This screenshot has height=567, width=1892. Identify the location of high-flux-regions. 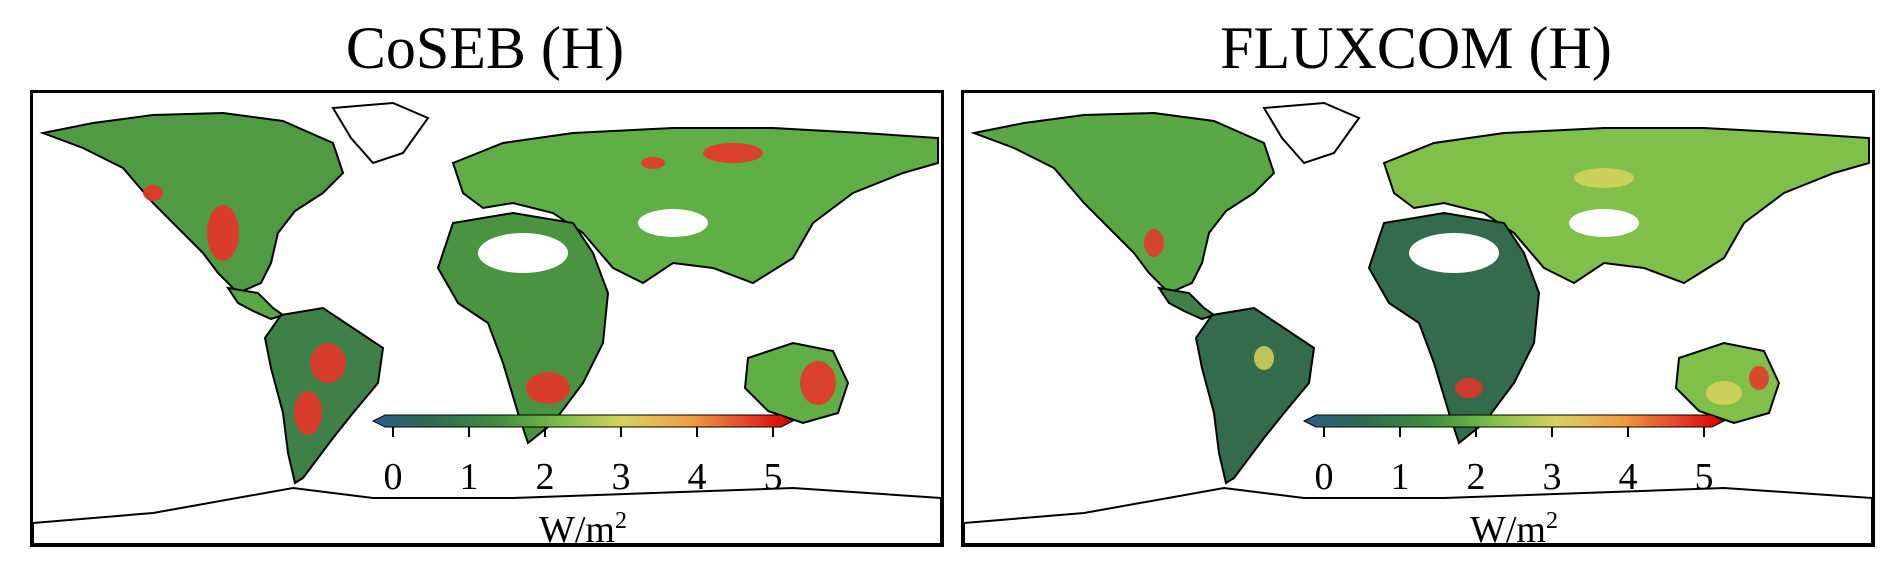
(1456, 313).